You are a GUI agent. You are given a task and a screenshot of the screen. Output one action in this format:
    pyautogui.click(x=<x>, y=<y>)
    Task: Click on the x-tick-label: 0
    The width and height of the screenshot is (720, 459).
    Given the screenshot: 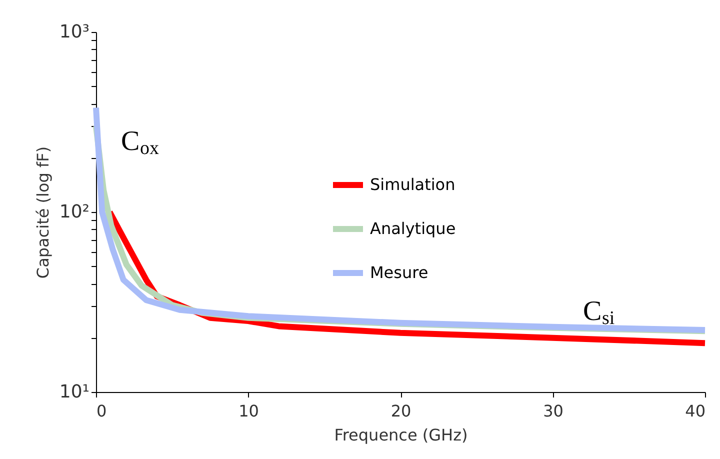 What is the action you would take?
    pyautogui.click(x=101, y=411)
    